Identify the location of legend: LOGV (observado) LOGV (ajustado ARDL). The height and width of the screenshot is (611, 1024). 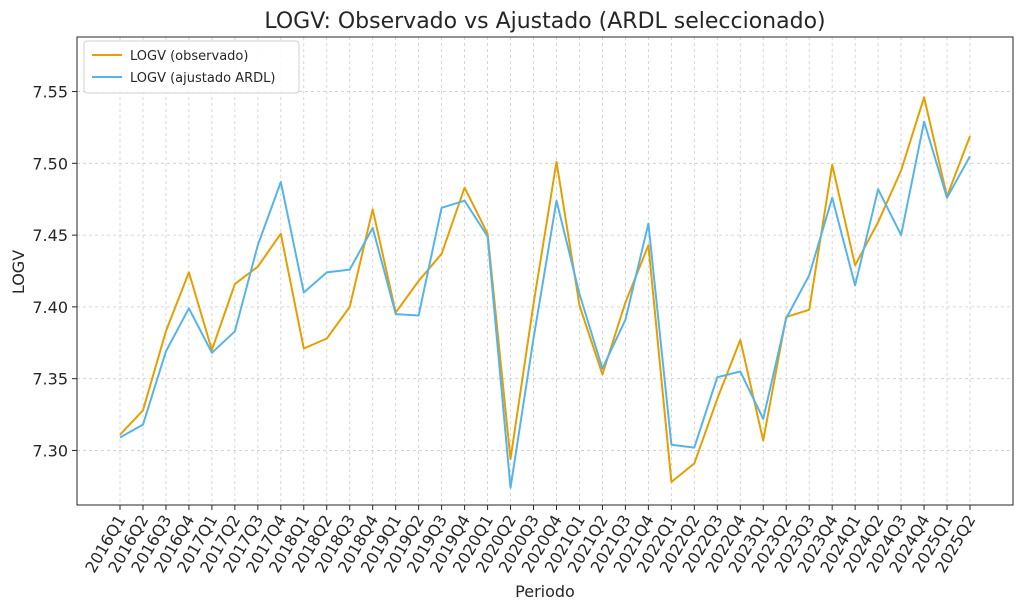
(191, 67).